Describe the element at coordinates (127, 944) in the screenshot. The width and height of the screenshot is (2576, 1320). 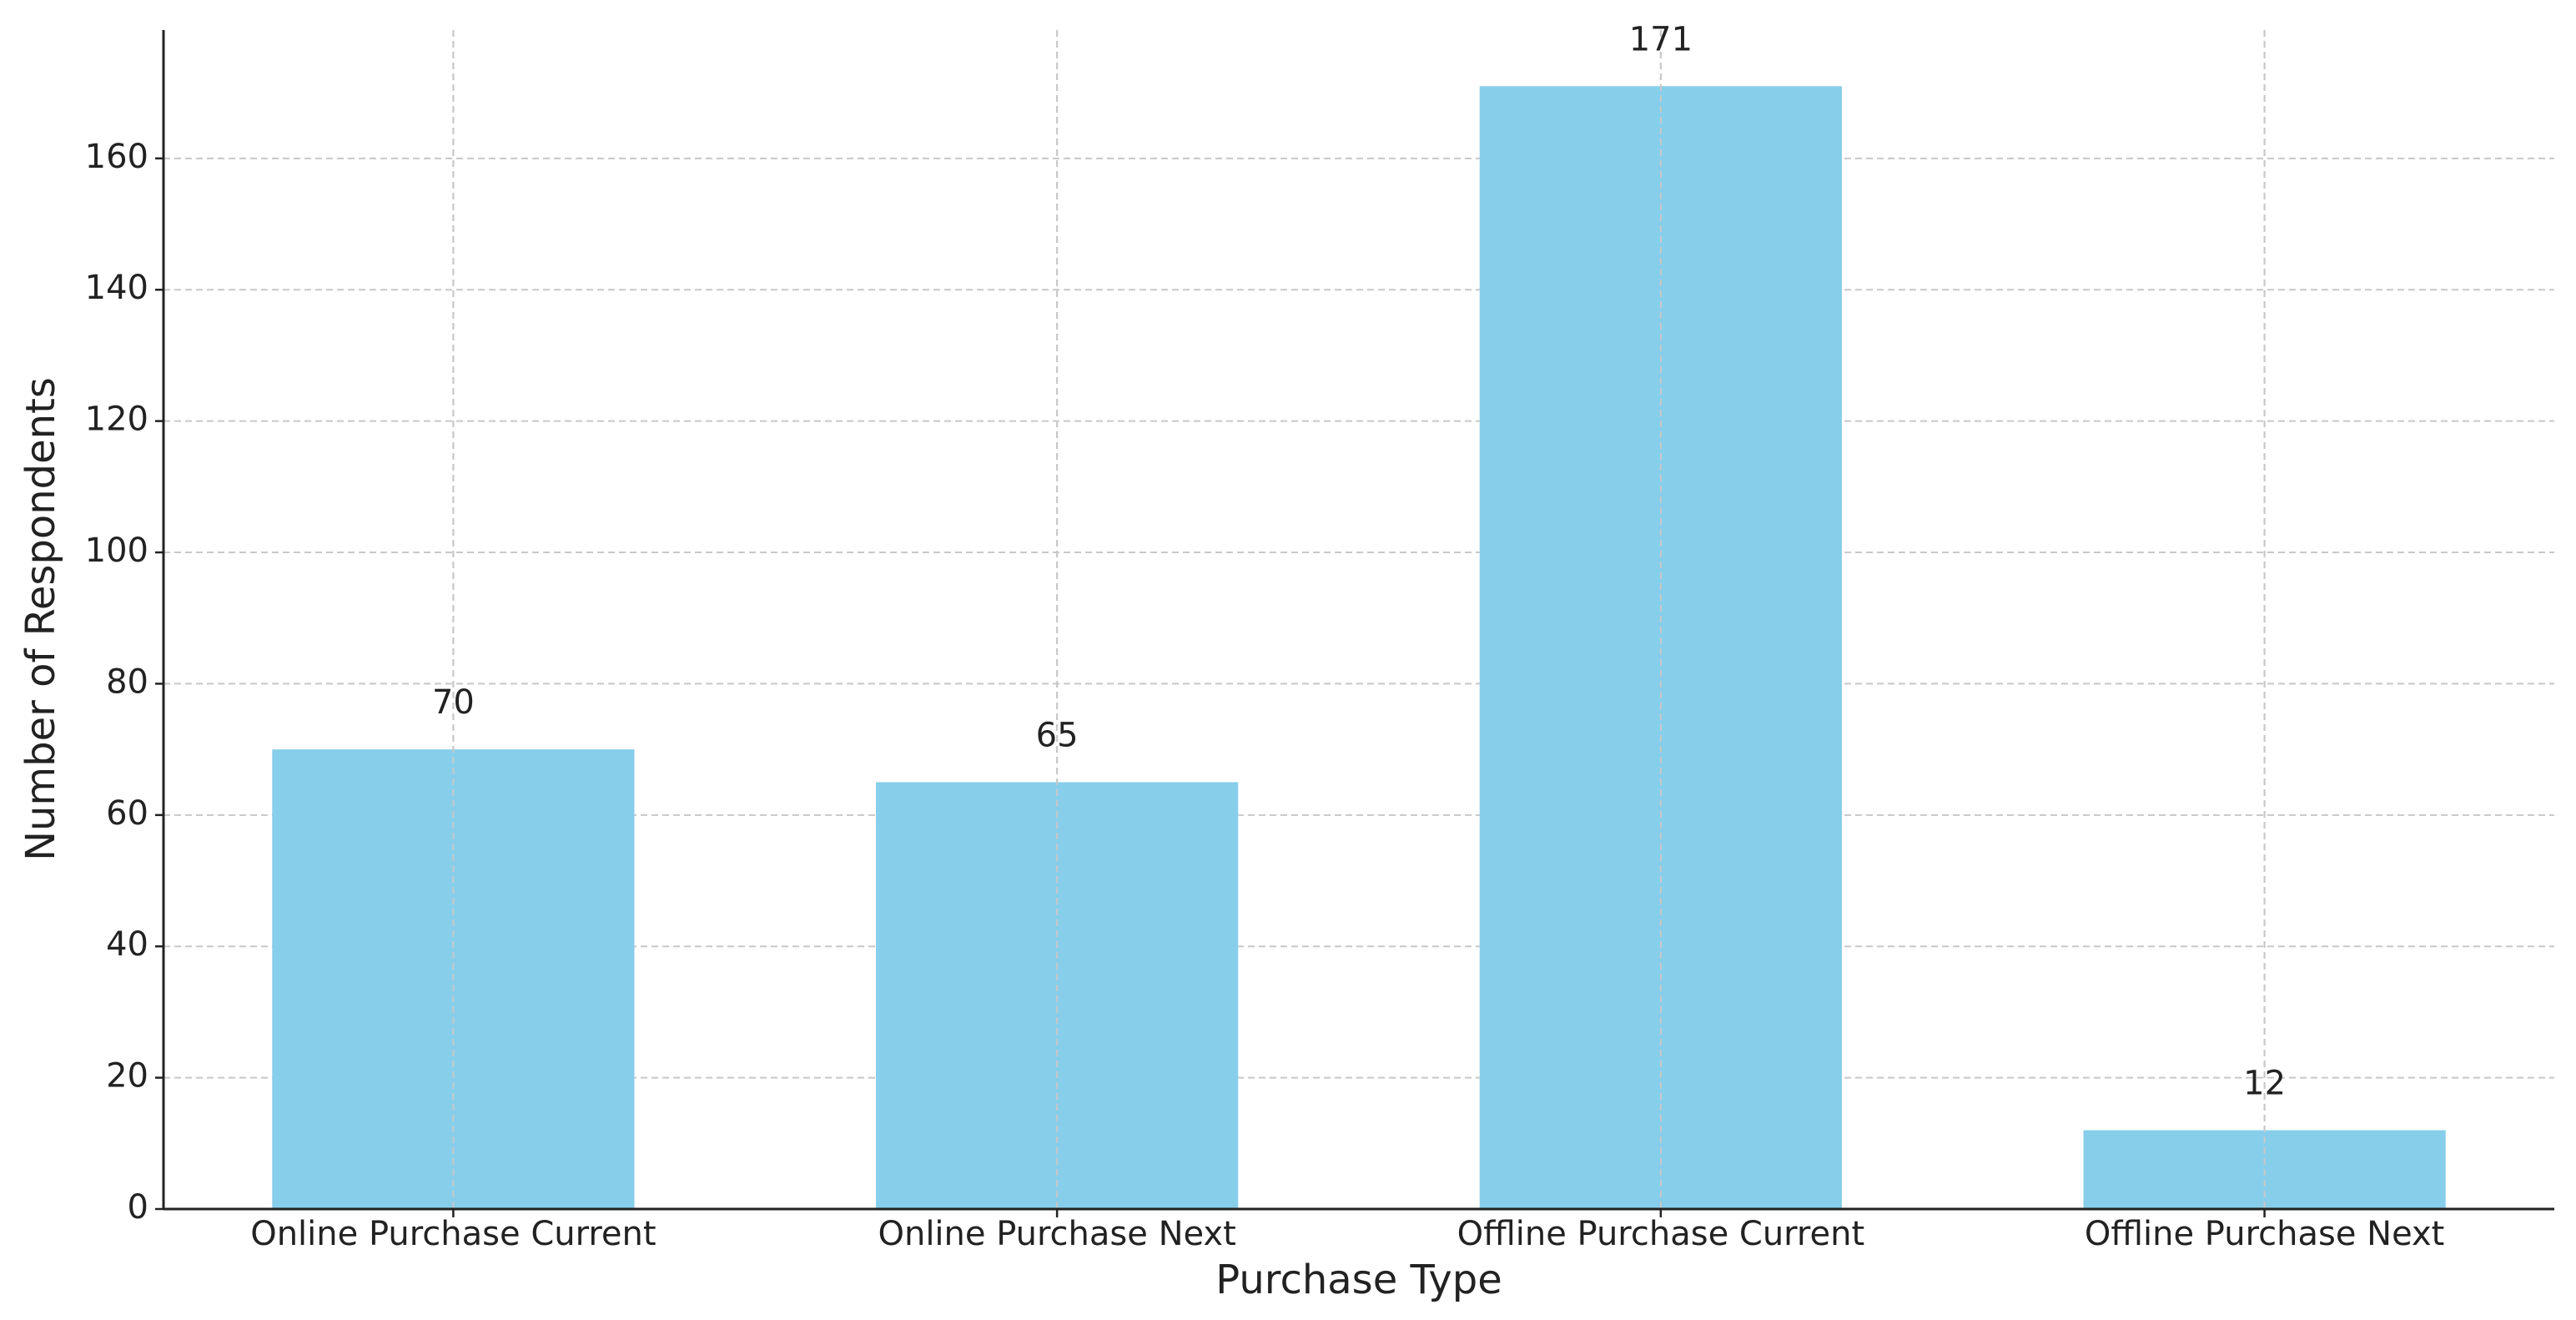
I see `y-tick-label: 40` at that location.